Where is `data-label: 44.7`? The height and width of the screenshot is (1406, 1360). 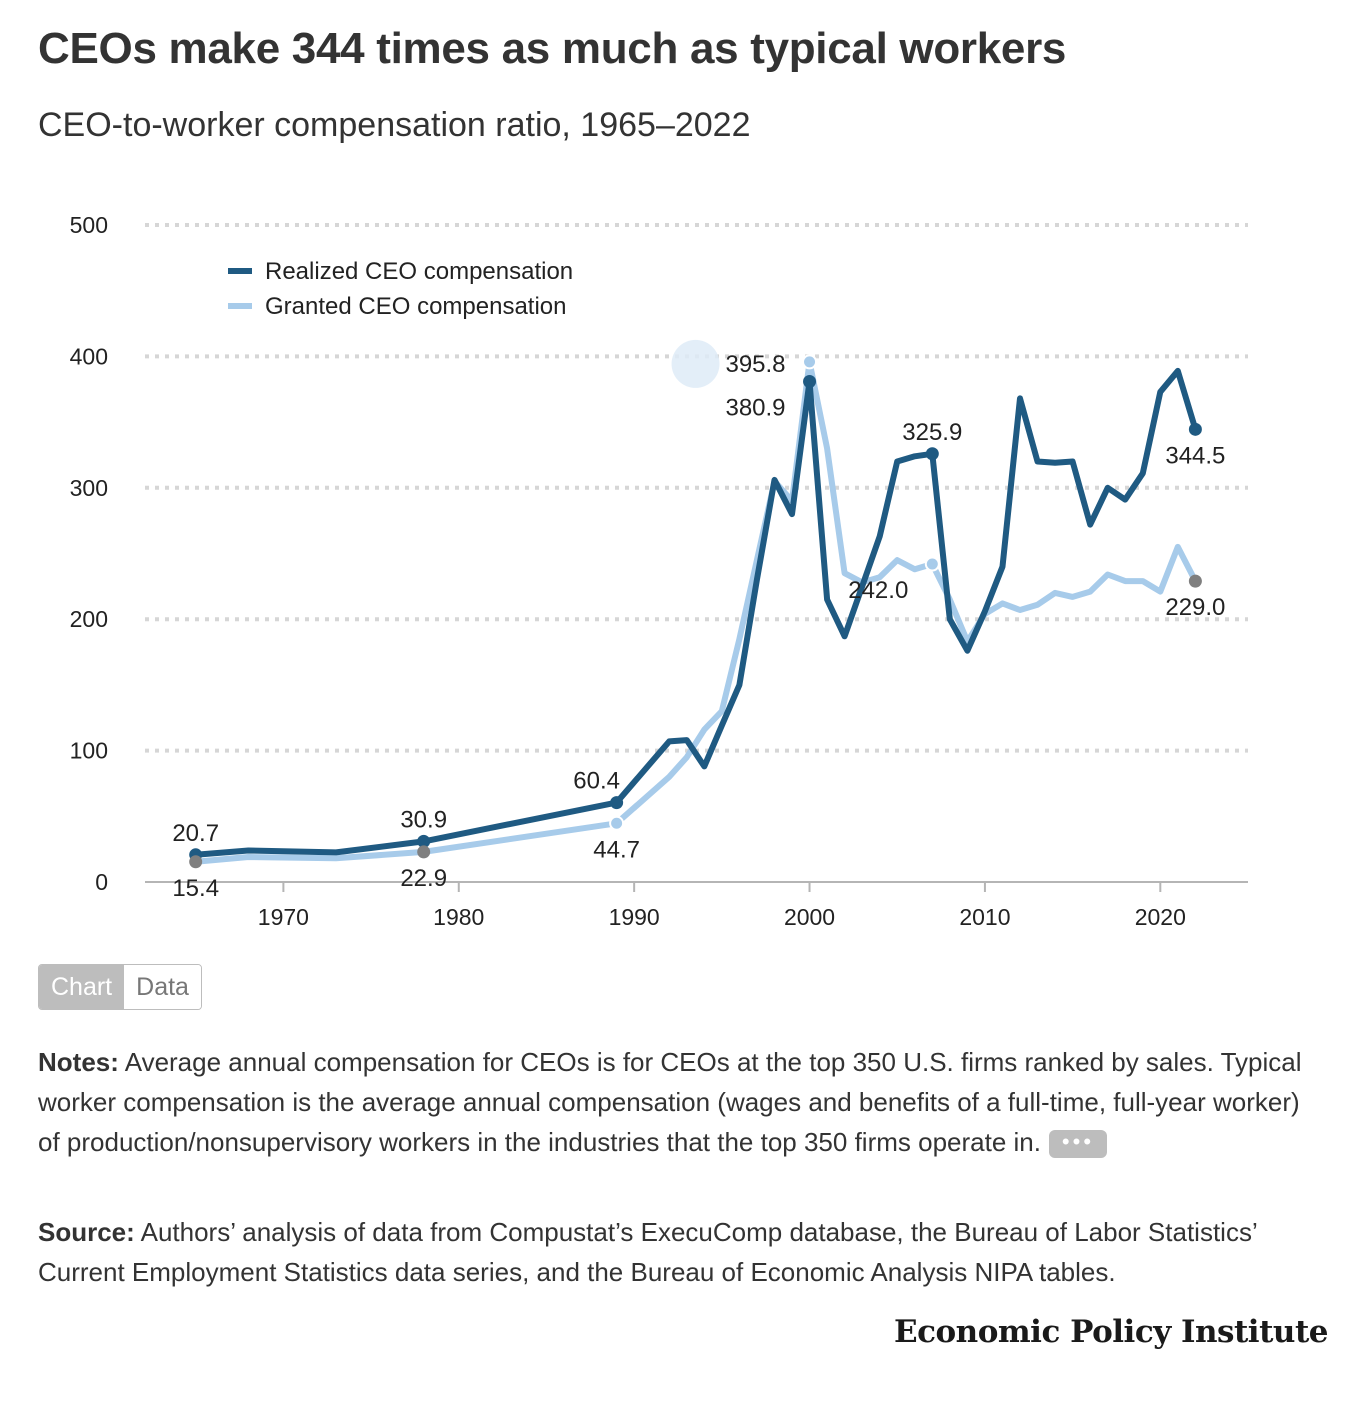
data-label: 44.7 is located at coordinates (616, 849).